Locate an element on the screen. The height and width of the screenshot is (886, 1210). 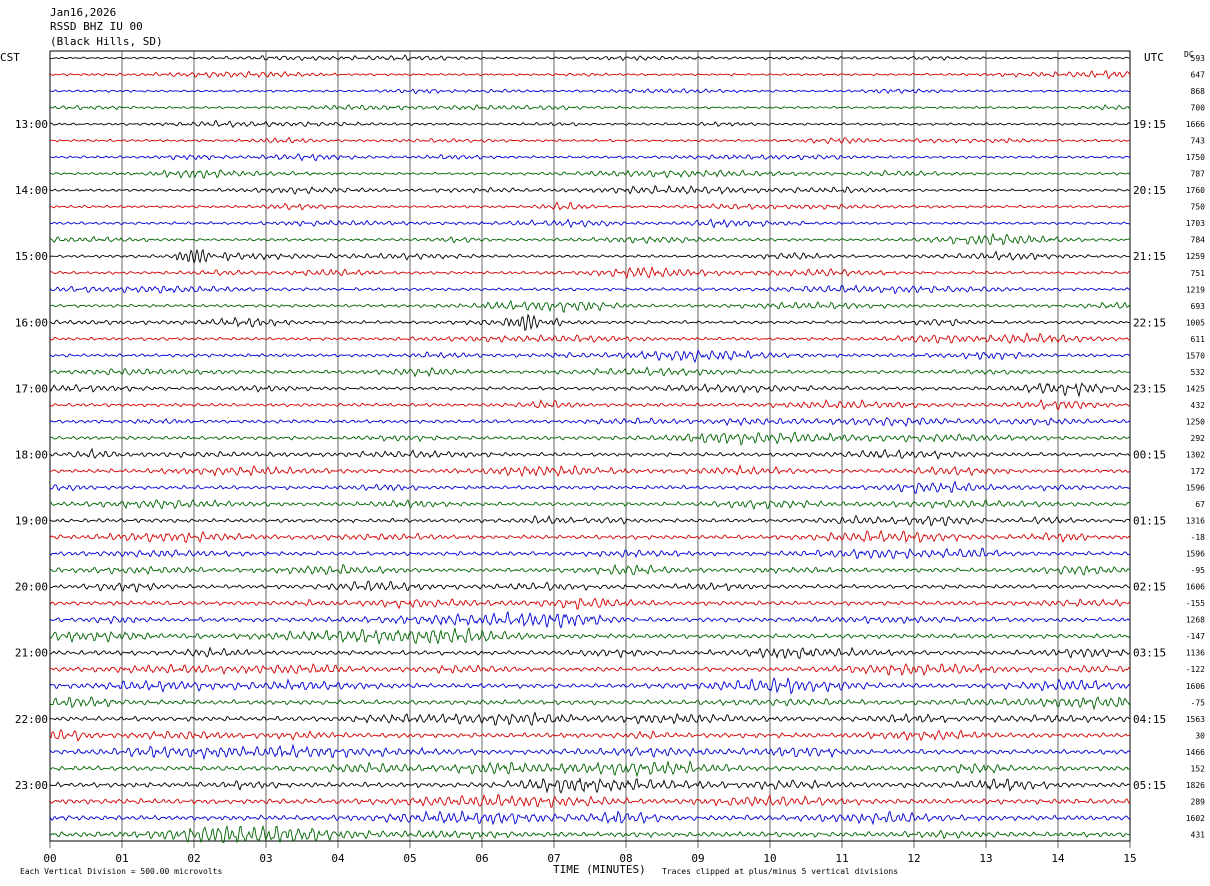
dc-offset-label: 1606 is located at coordinates (1195, 686).